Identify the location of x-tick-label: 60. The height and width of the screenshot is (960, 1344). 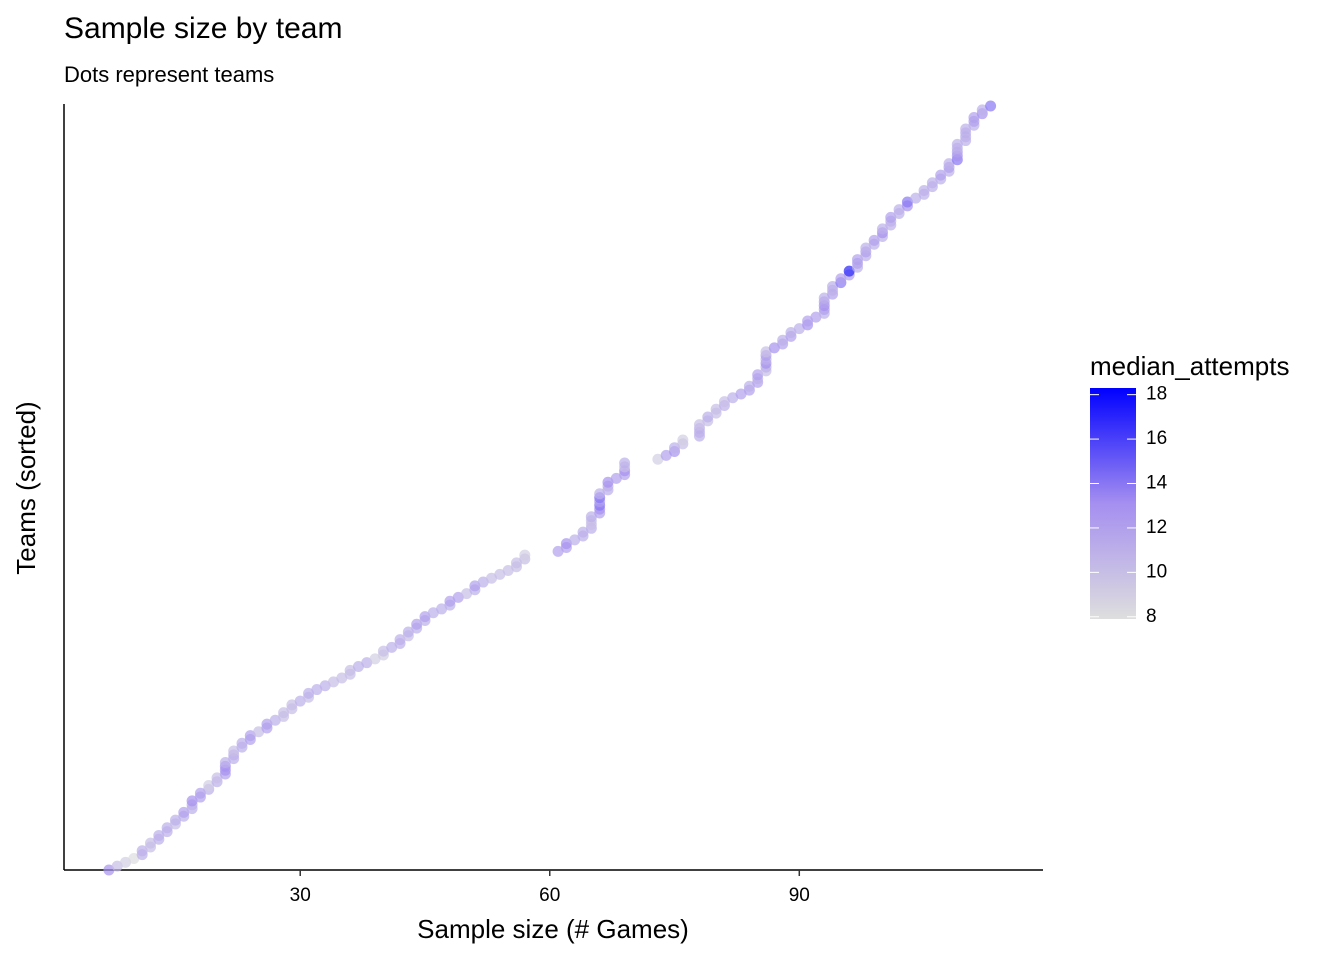
(549, 895).